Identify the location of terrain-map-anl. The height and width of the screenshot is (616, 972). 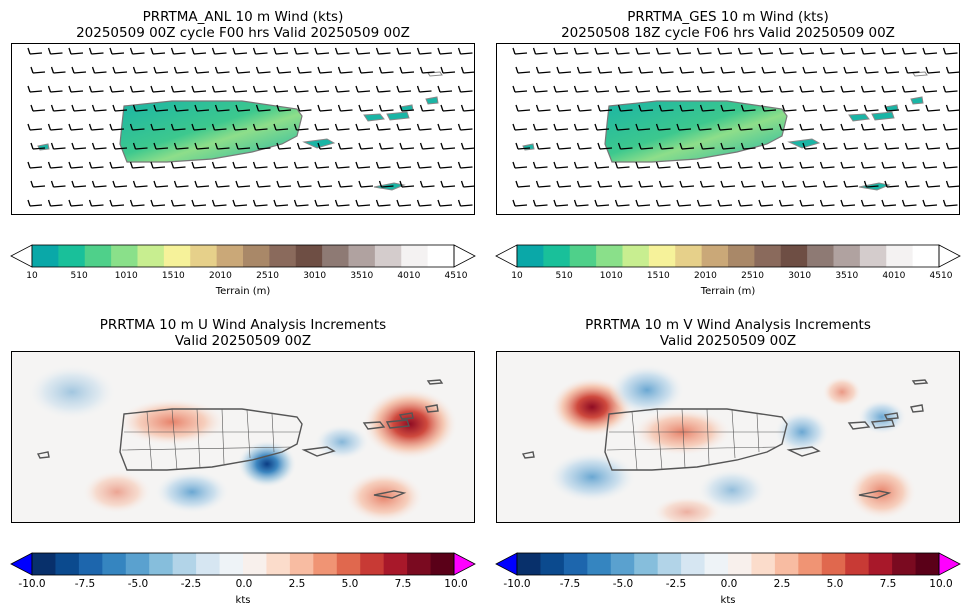
(250, 127).